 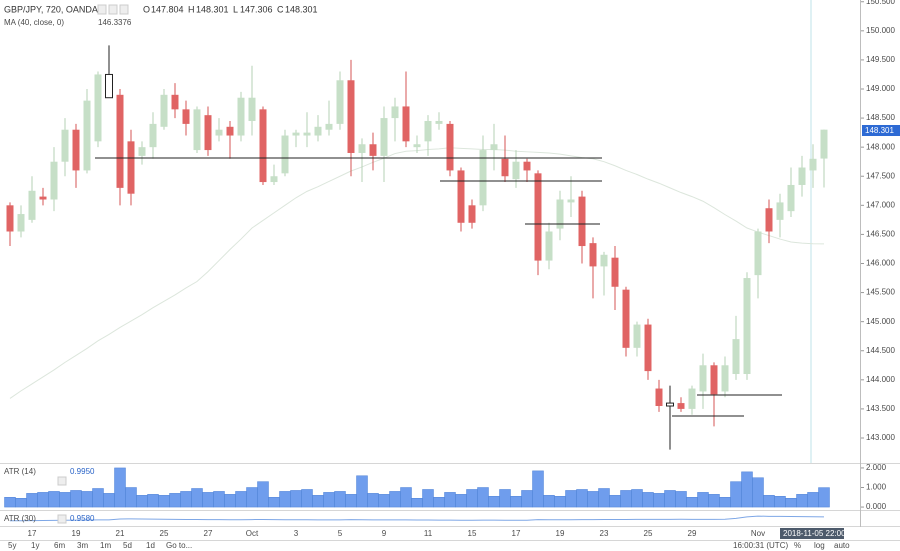 What do you see at coordinates (82, 545) in the screenshot?
I see `range-button: 3m` at bounding box center [82, 545].